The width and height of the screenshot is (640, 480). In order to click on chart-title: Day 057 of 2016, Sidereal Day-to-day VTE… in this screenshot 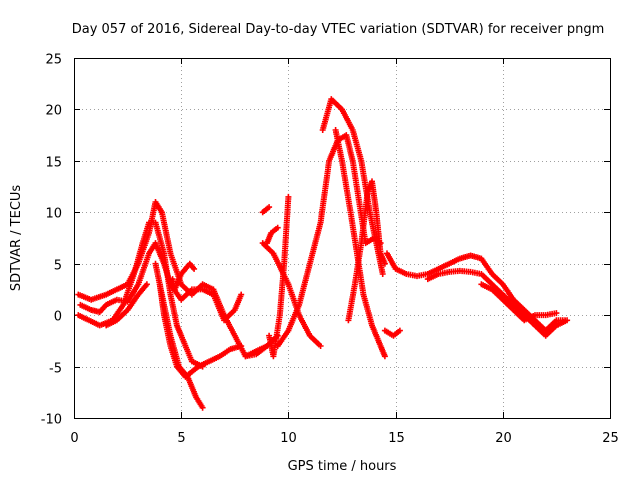, I will do `click(338, 29)`.